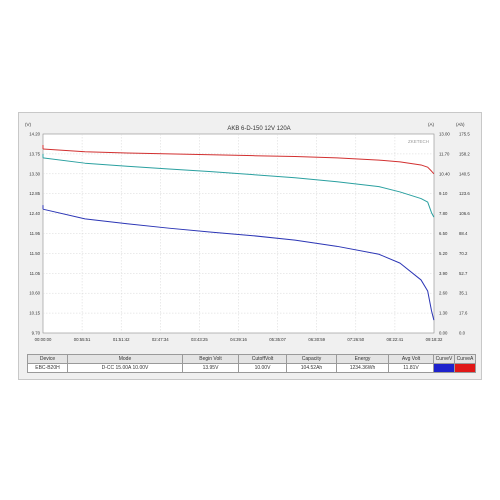  Describe the element at coordinates (463, 233) in the screenshot. I see `right-tick-label-ah: 88.4` at that location.